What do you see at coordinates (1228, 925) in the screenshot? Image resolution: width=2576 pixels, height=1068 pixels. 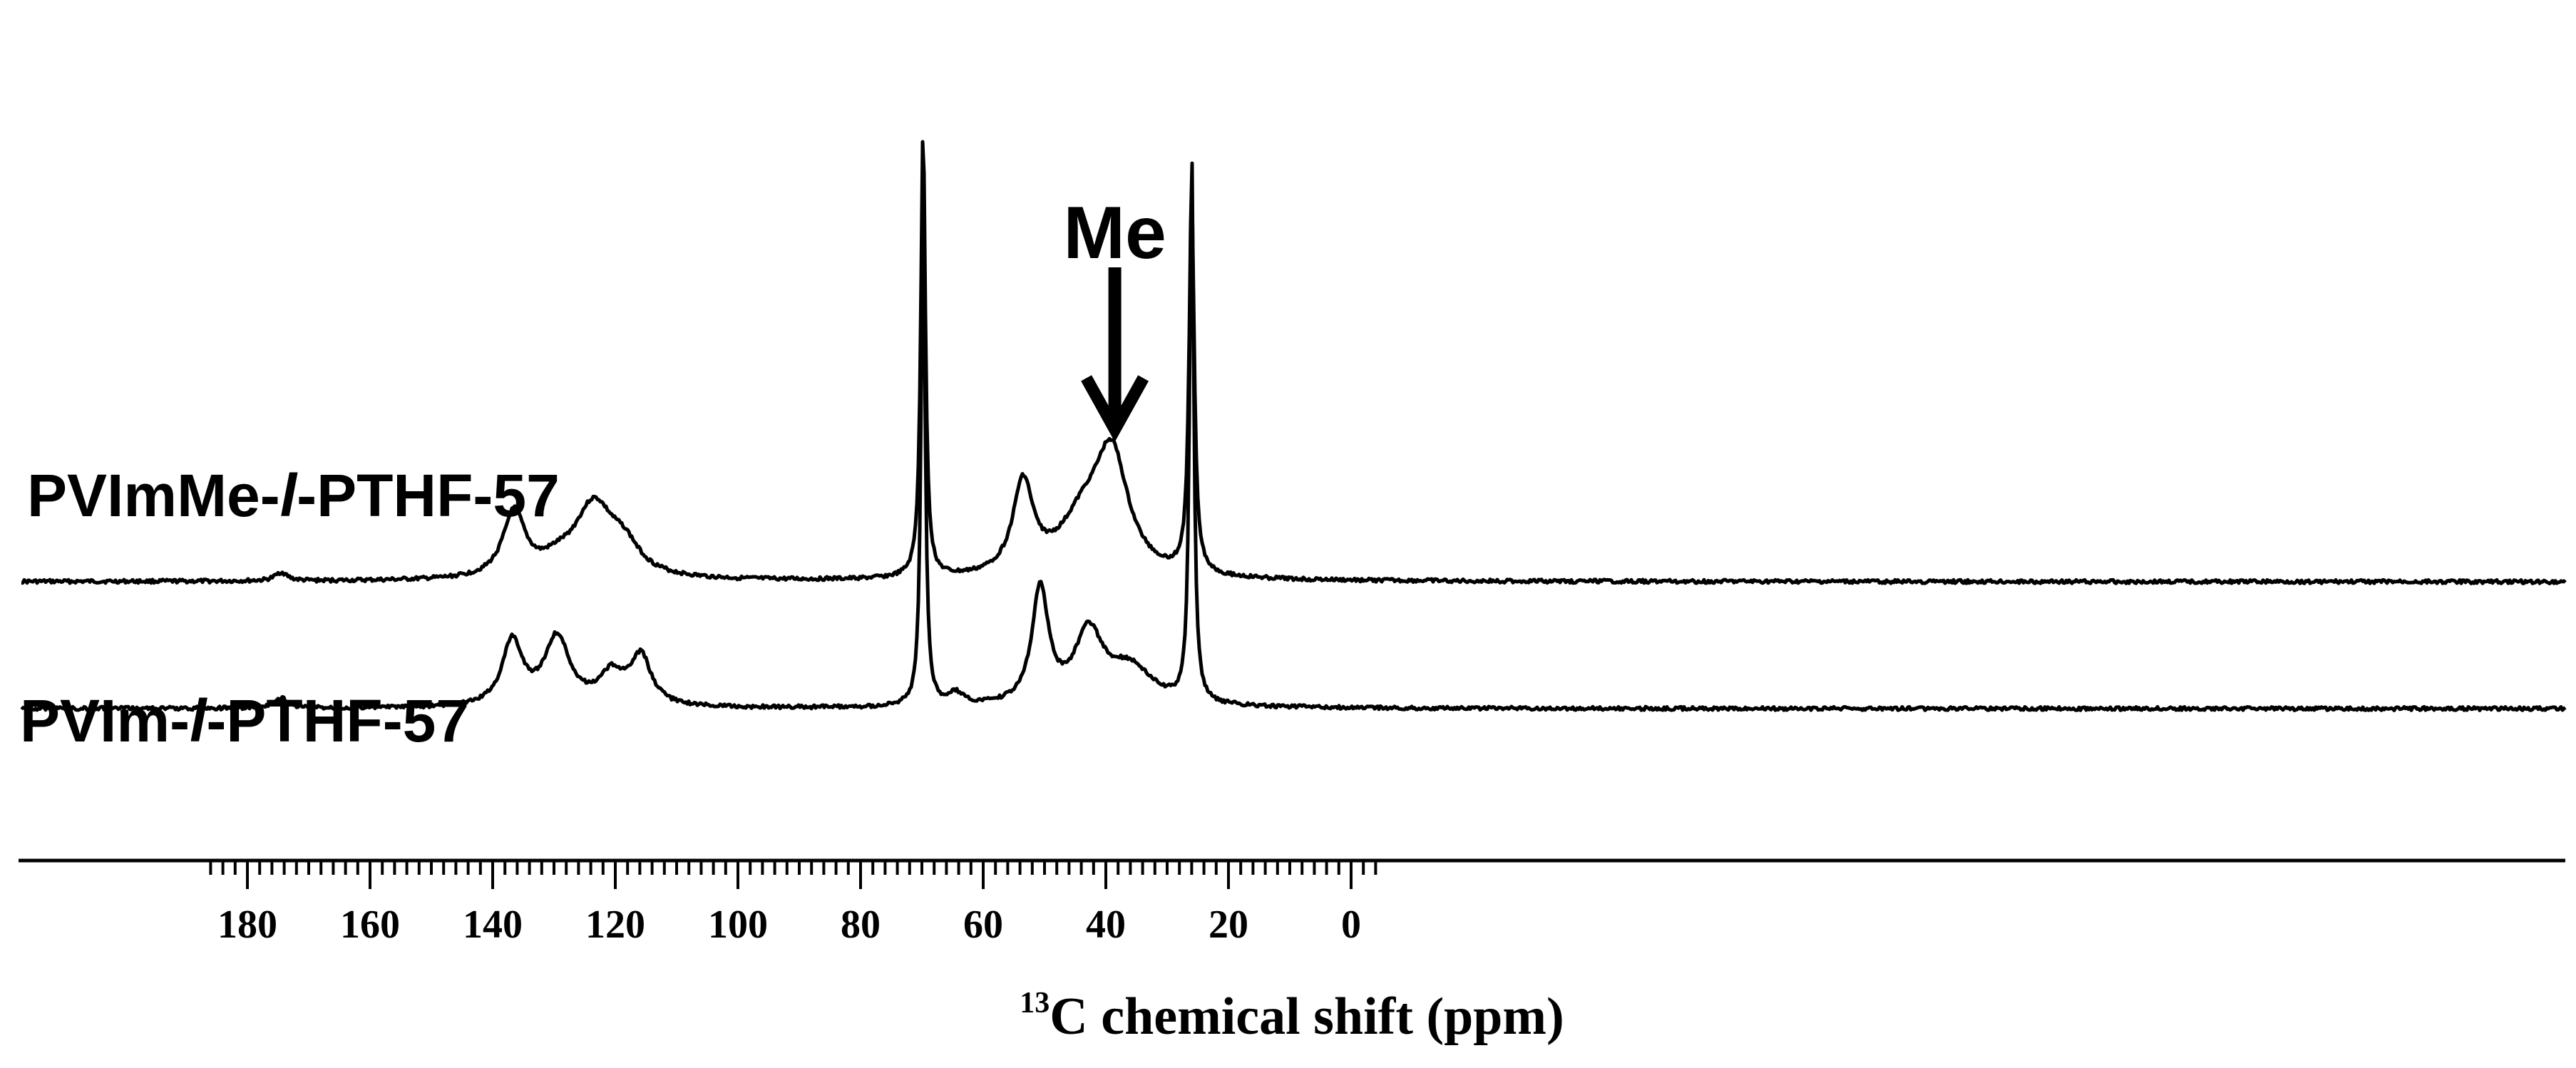 I see `x-tick-label: 20` at bounding box center [1228, 925].